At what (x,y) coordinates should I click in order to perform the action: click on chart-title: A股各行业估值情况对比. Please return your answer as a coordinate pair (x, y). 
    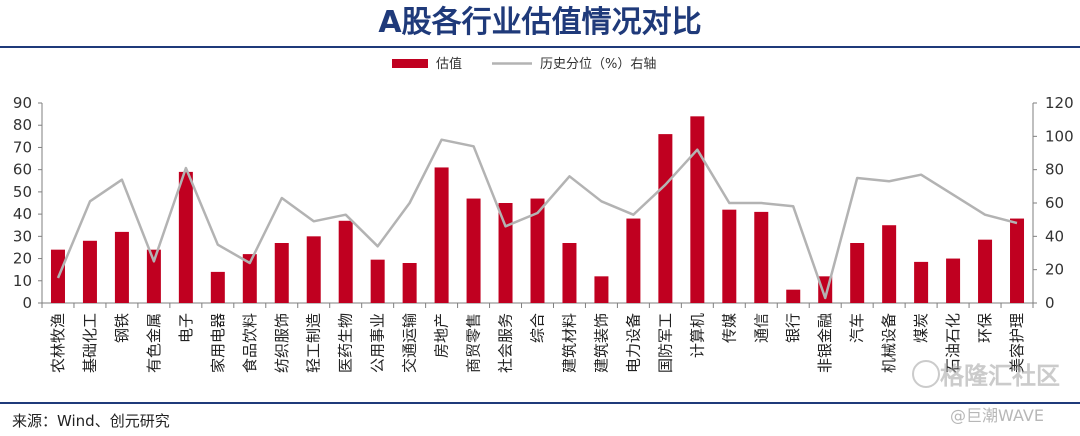
    Looking at the image, I should click on (540, 22).